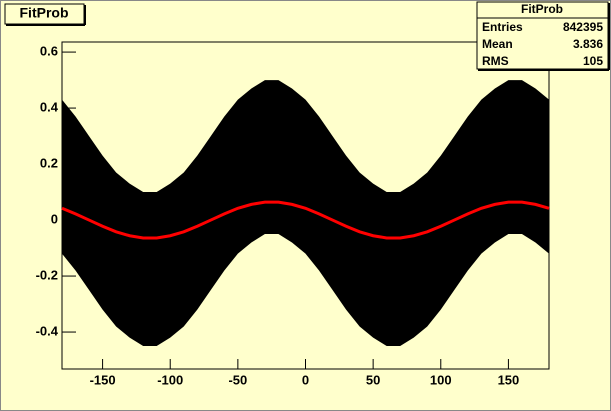 Image resolution: width=611 pixels, height=411 pixels. I want to click on x-tick-label: 150, so click(509, 379).